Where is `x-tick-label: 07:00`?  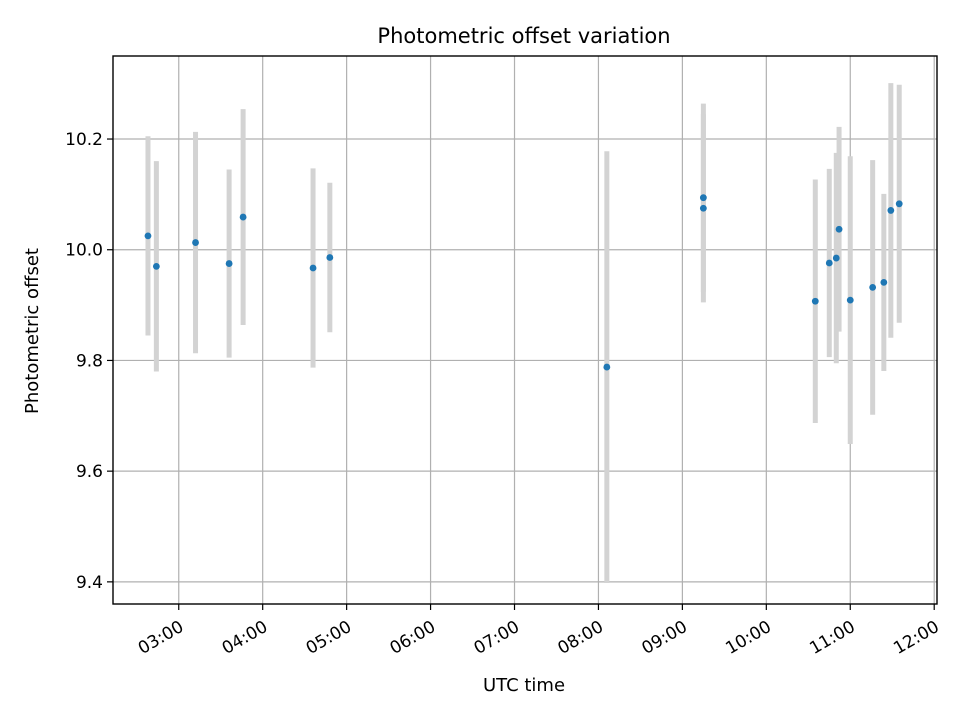 x-tick-label: 07:00 is located at coordinates (497, 638).